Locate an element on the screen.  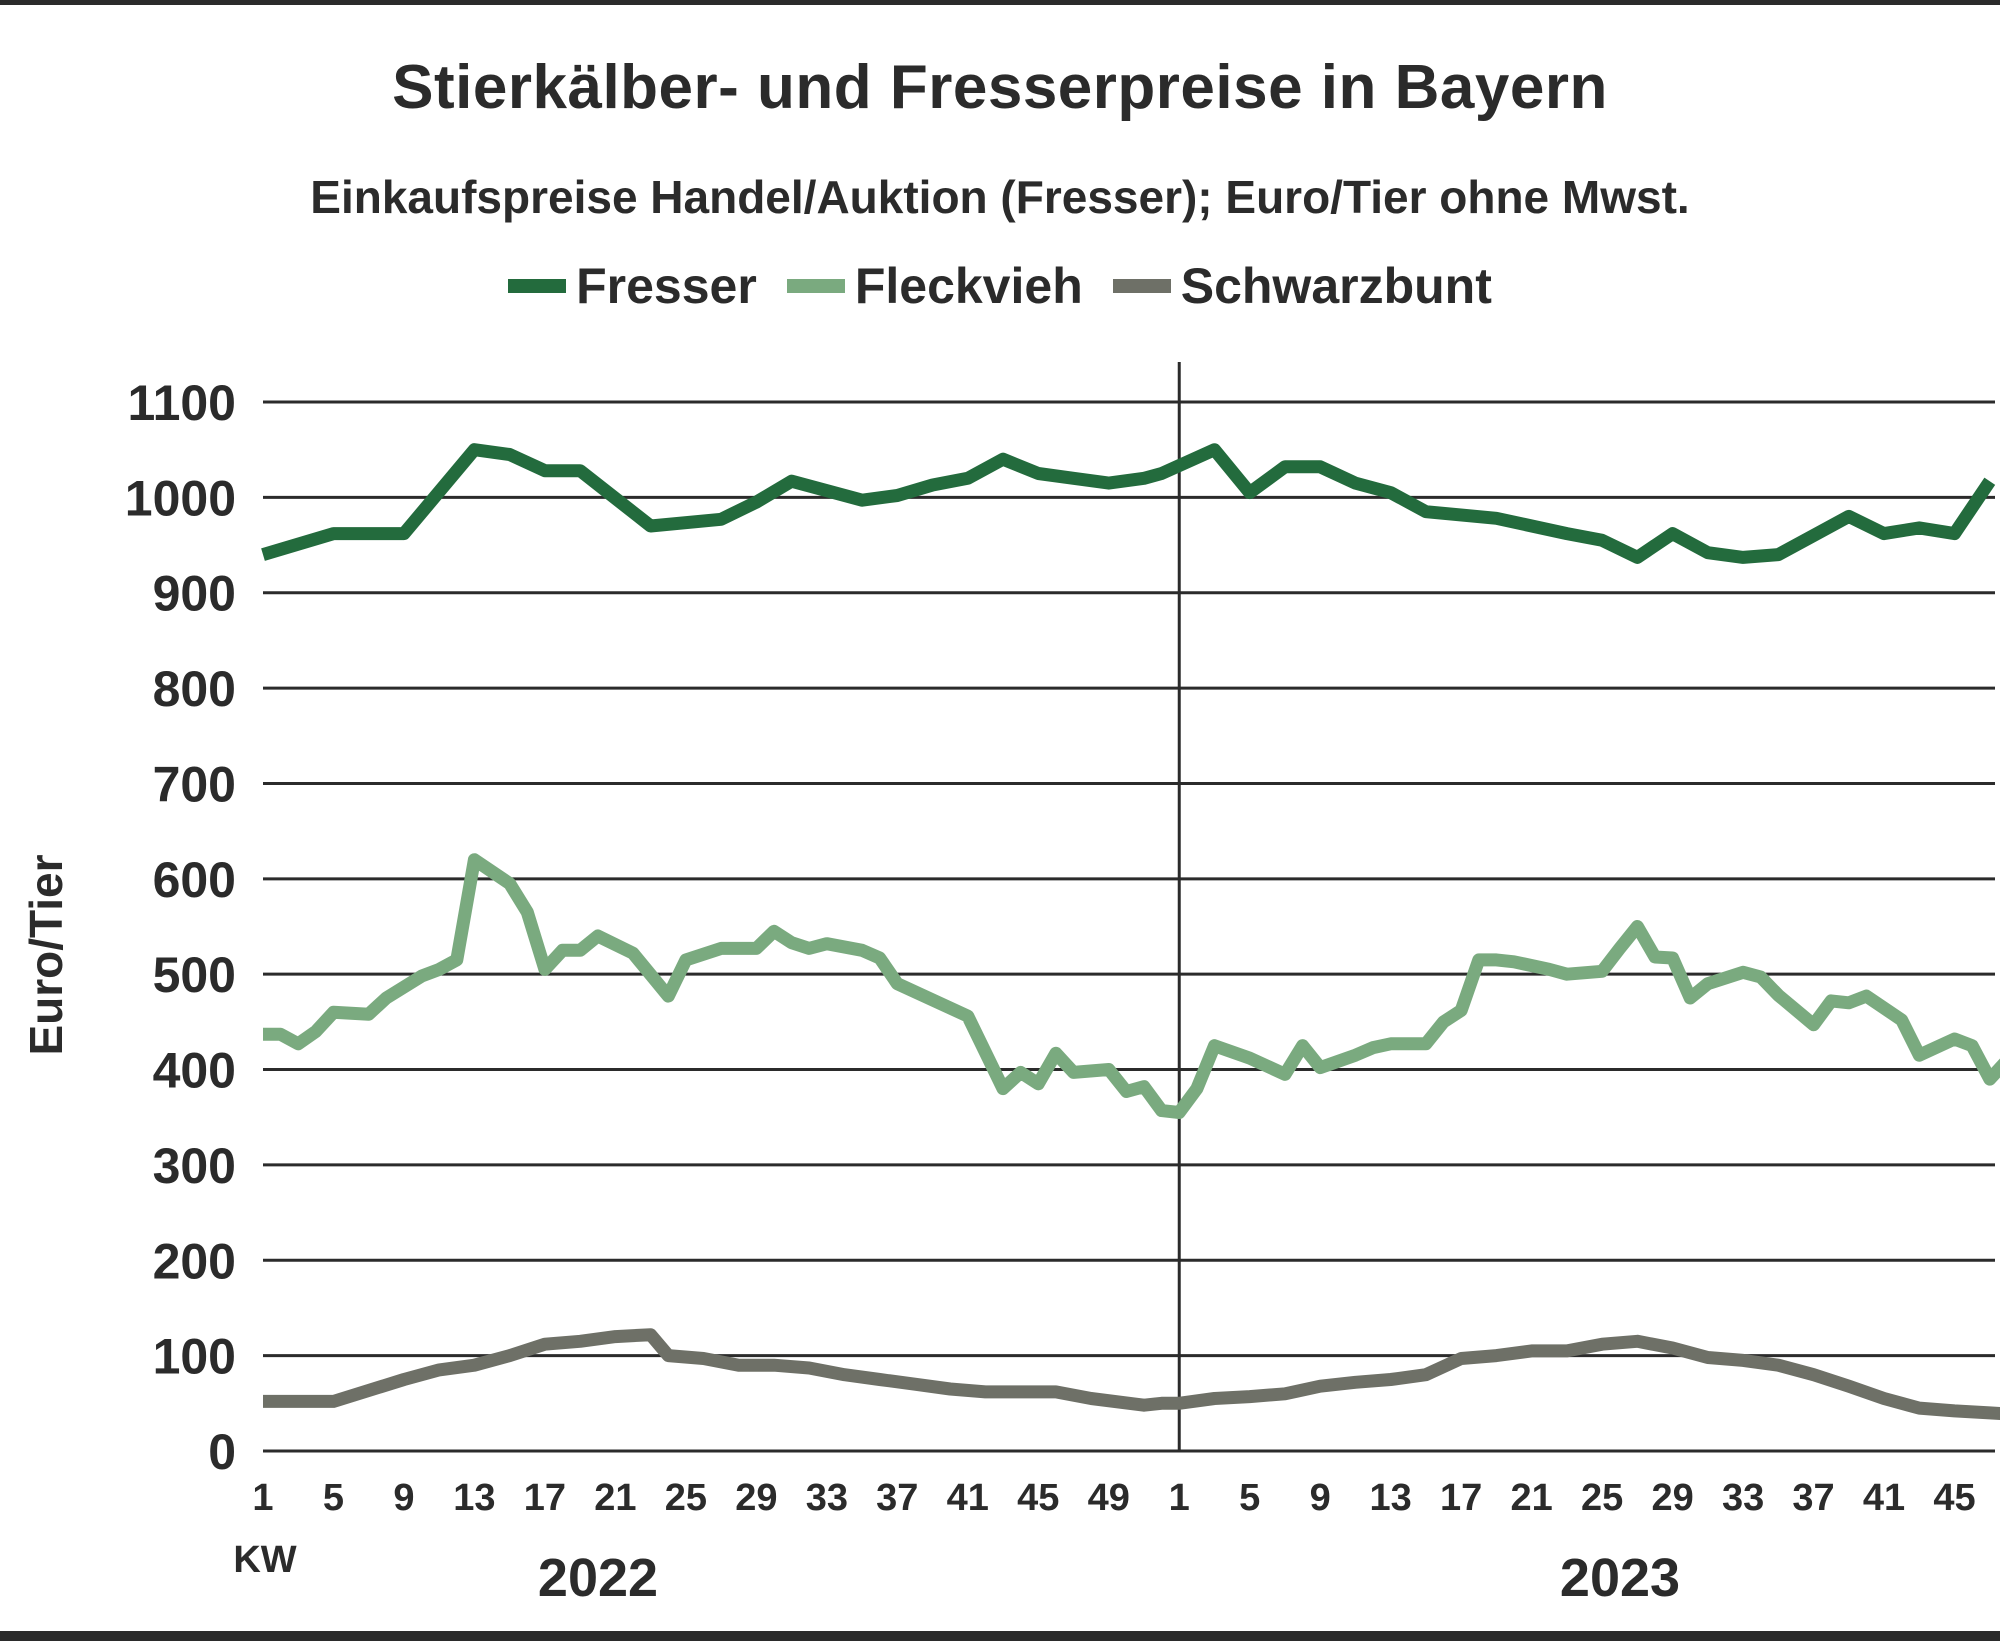
x-tick-label-2023-21: 21 is located at coordinates (1531, 1498).